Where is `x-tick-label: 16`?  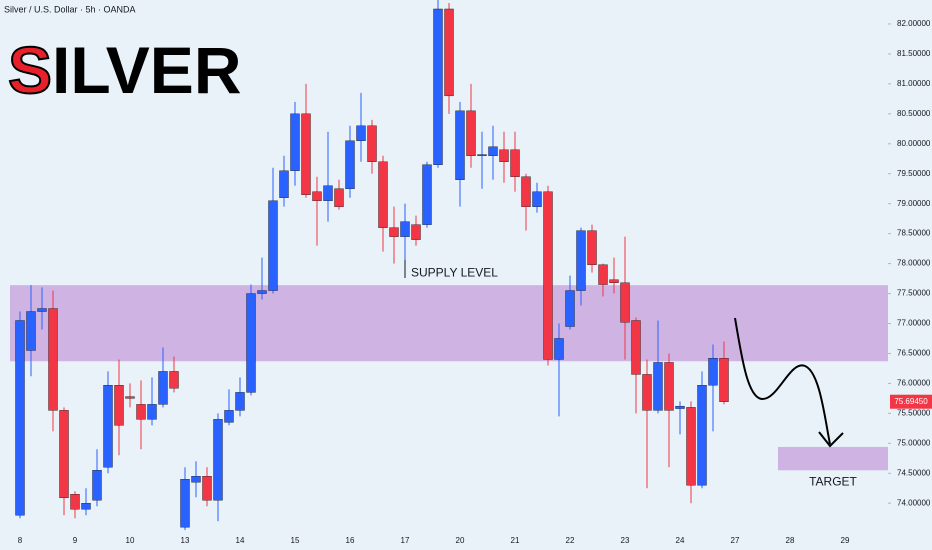 x-tick-label: 16 is located at coordinates (350, 540).